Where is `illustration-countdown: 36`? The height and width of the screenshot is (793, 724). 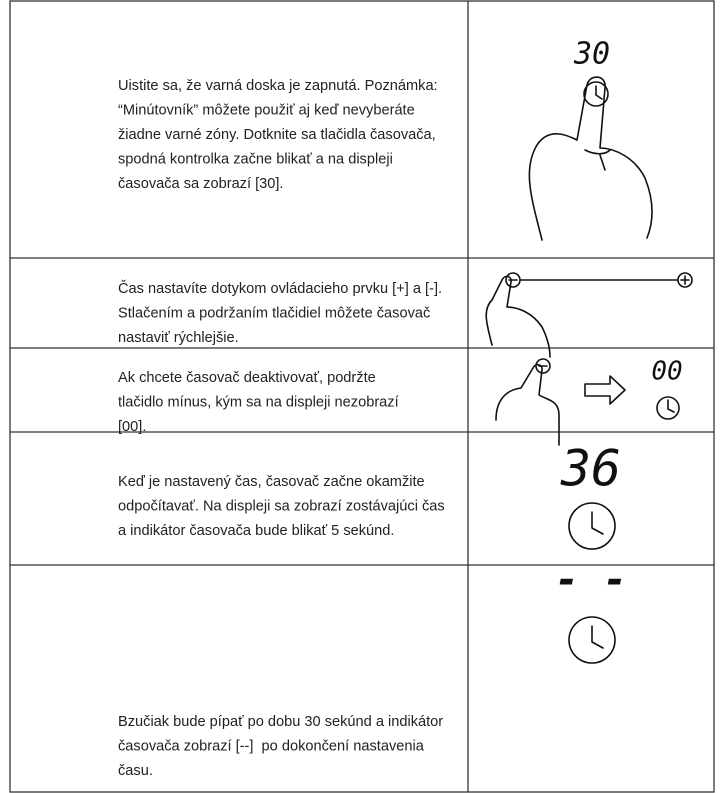 illustration-countdown: 36 is located at coordinates (590, 495).